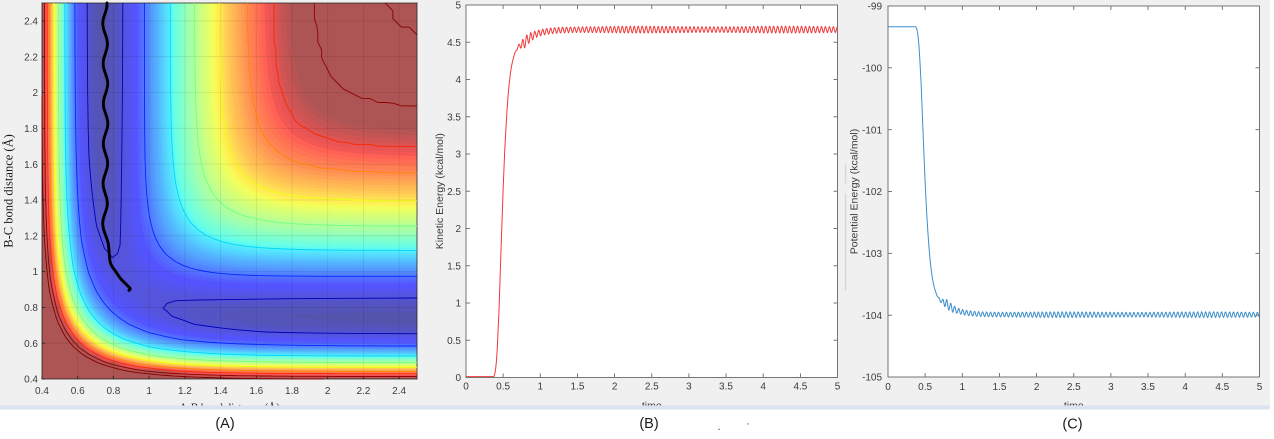  I want to click on svg-text: (B), so click(648, 424).